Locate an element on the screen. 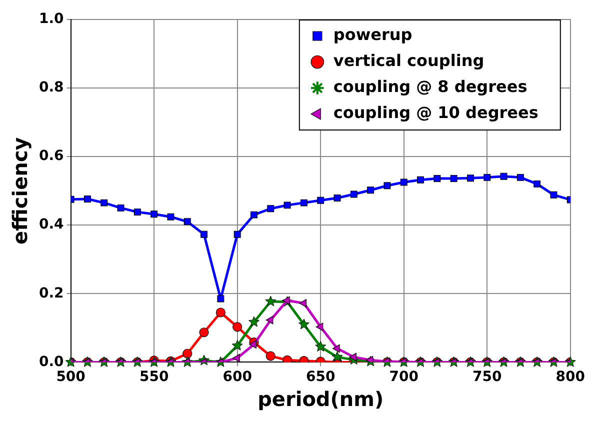 This screenshot has height=421, width=598. x-tick-label: 500 is located at coordinates (71, 377).